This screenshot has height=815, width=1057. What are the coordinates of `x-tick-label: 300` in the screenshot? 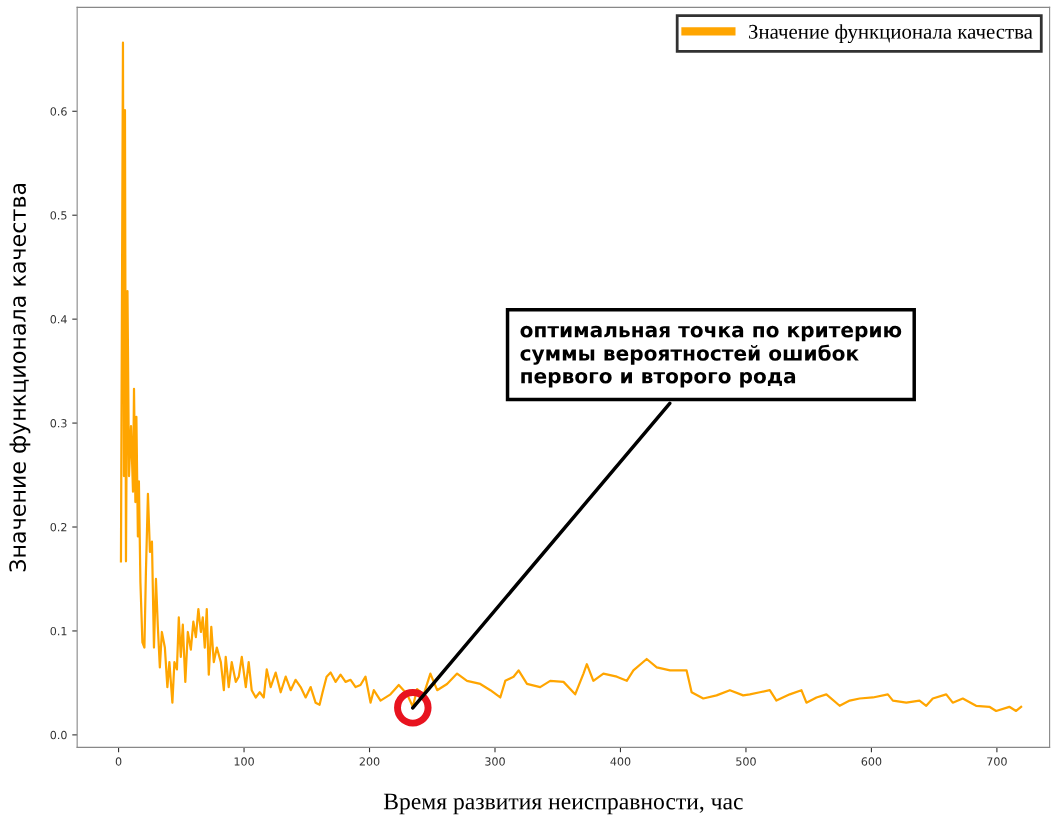 It's located at (495, 761).